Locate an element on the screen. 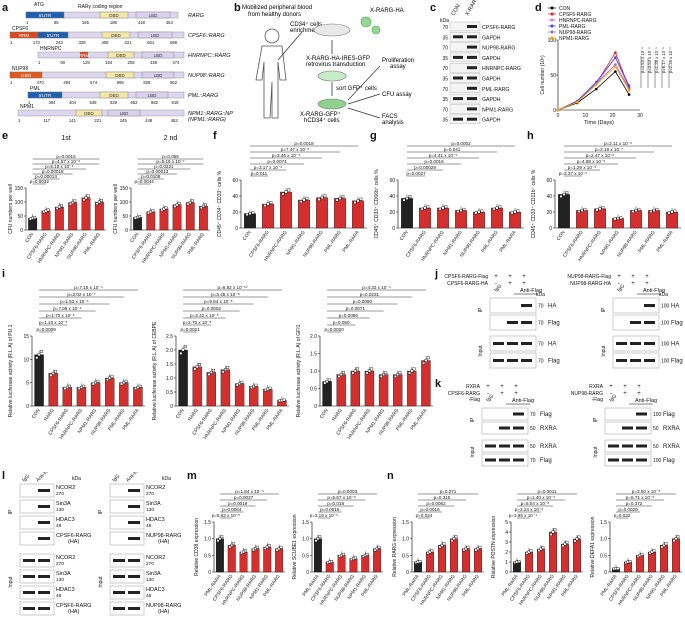 This screenshot has width=685, height=618. pvalue-label: p=0.271 is located at coordinates (448, 491).